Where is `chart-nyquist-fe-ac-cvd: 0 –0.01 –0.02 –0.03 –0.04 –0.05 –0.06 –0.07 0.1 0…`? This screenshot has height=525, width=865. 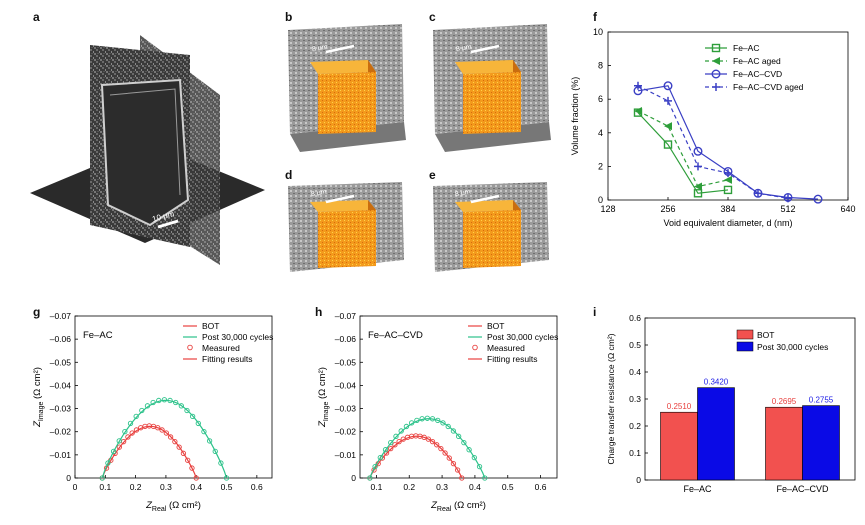
chart-nyquist-fe-ac-cvd: 0 –0.01 –0.02 –0.03 –0.04 –0.05 –0.06 –0.07 0.1 0… is located at coordinates (437, 412).